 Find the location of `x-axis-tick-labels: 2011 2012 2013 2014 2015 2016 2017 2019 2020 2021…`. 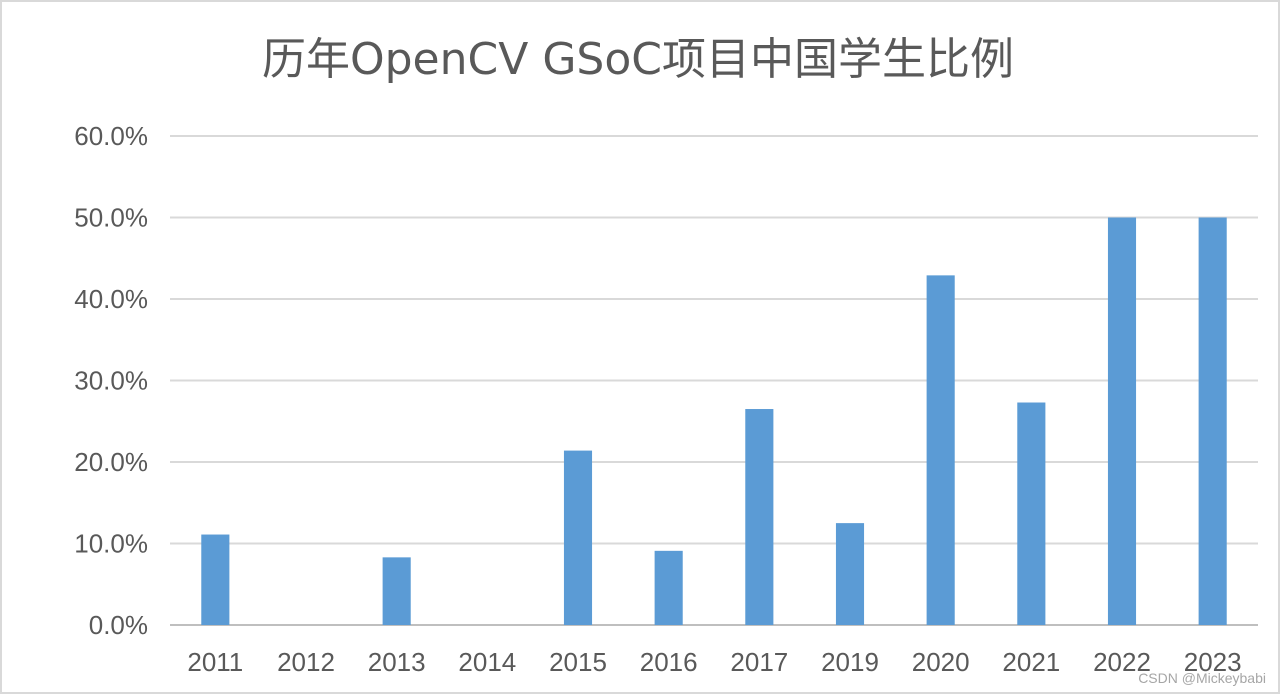

x-axis-tick-labels: 2011 2012 2013 2014 2015 2016 2017 2019 2020 2021… is located at coordinates (714, 662).